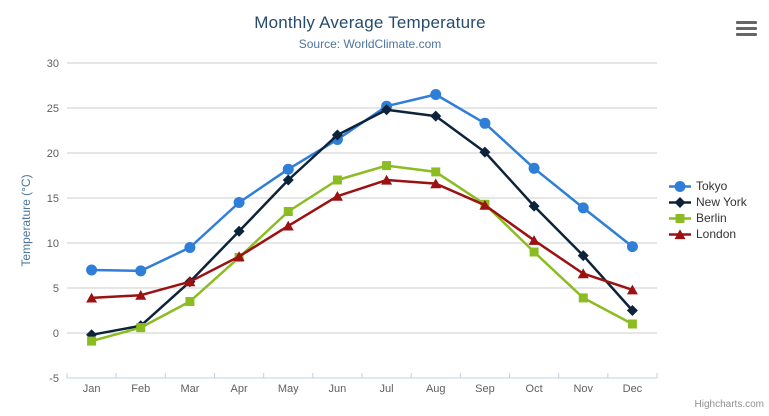 The image size is (769, 416). Describe the element at coordinates (633, 389) in the screenshot. I see `x-axis-label: Dec` at that location.